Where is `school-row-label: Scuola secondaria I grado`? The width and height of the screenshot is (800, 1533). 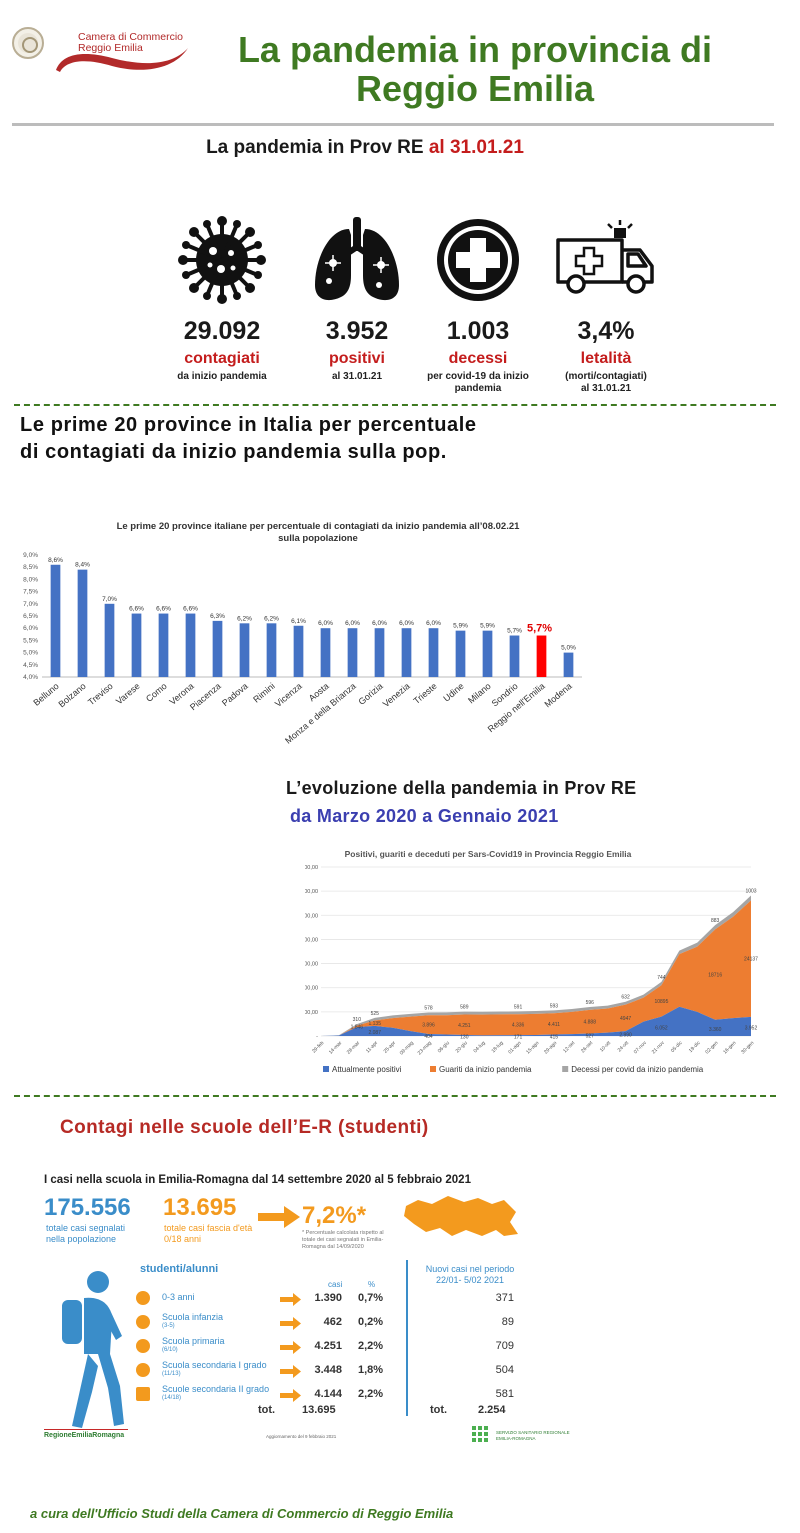
school-row-label: Scuola secondaria I grado is located at coordinates (214, 1365).